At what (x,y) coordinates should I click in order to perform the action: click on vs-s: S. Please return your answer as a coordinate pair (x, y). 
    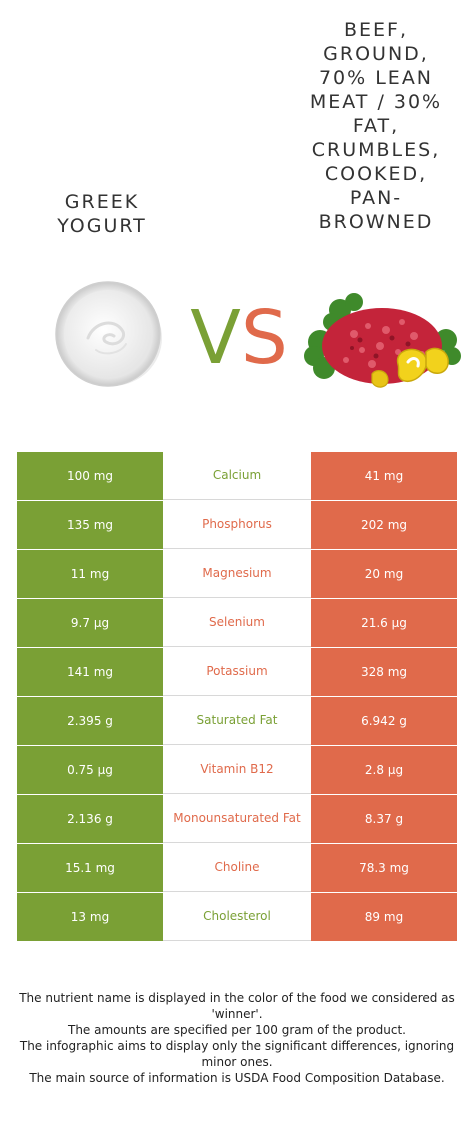
    Looking at the image, I should click on (264, 338).